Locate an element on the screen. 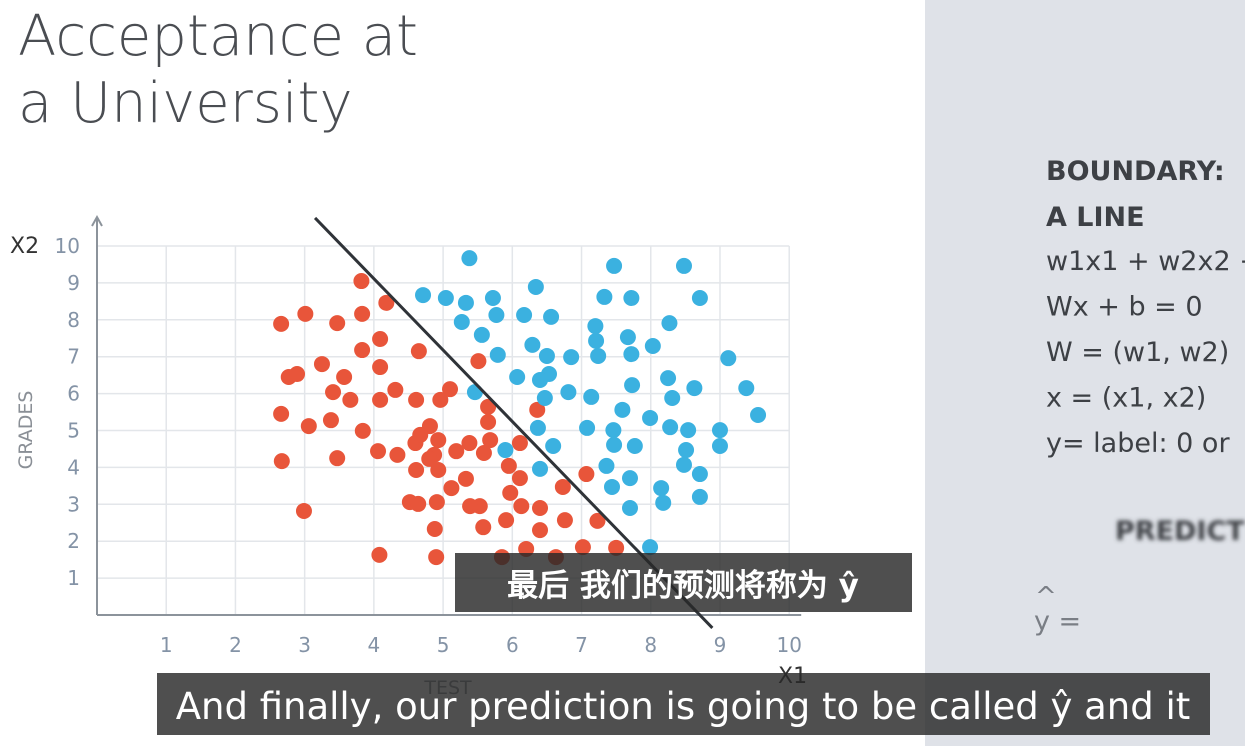 The image size is (1245, 746). x-tick-label: 10 is located at coordinates (788, 645).